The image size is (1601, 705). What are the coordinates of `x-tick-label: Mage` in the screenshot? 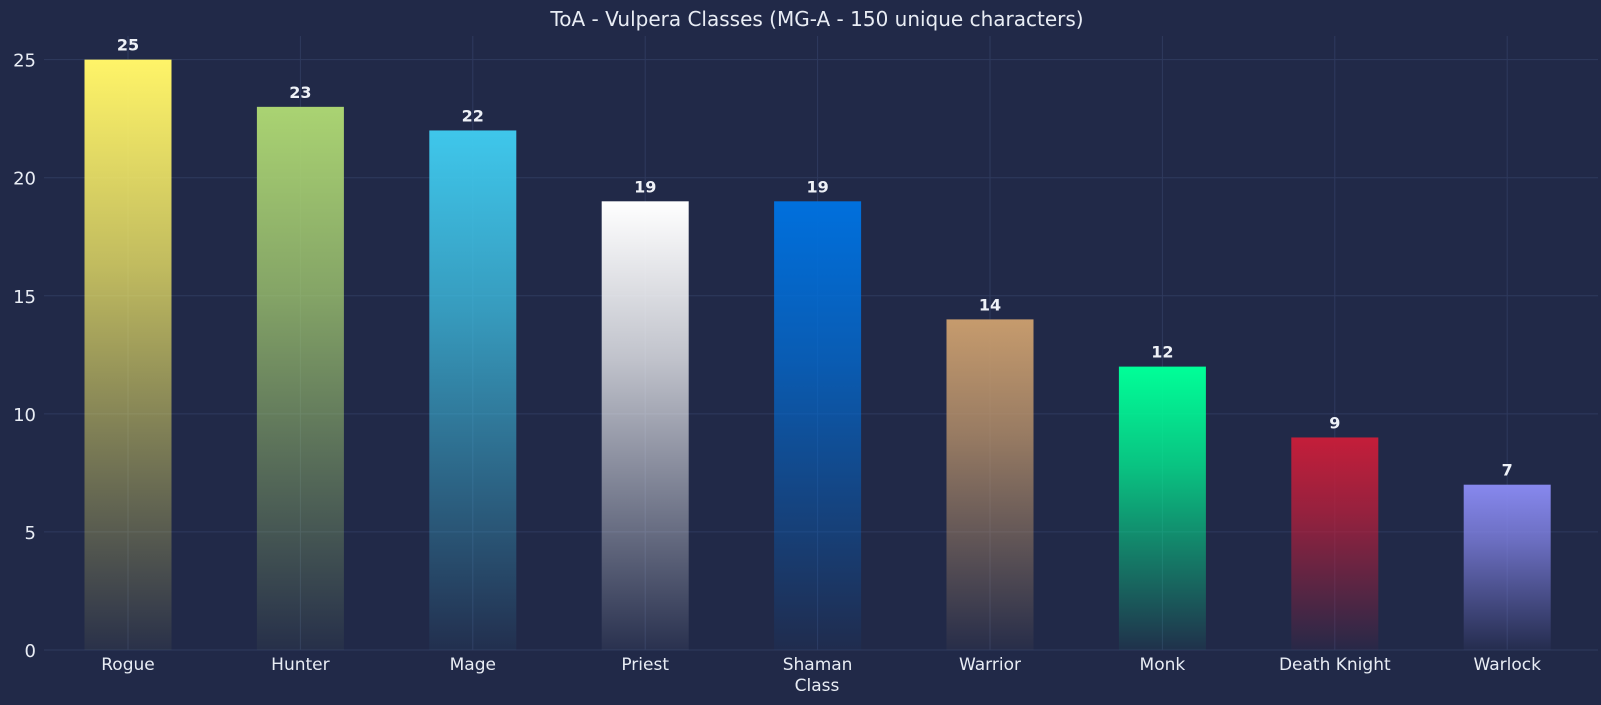 It's located at (473, 665).